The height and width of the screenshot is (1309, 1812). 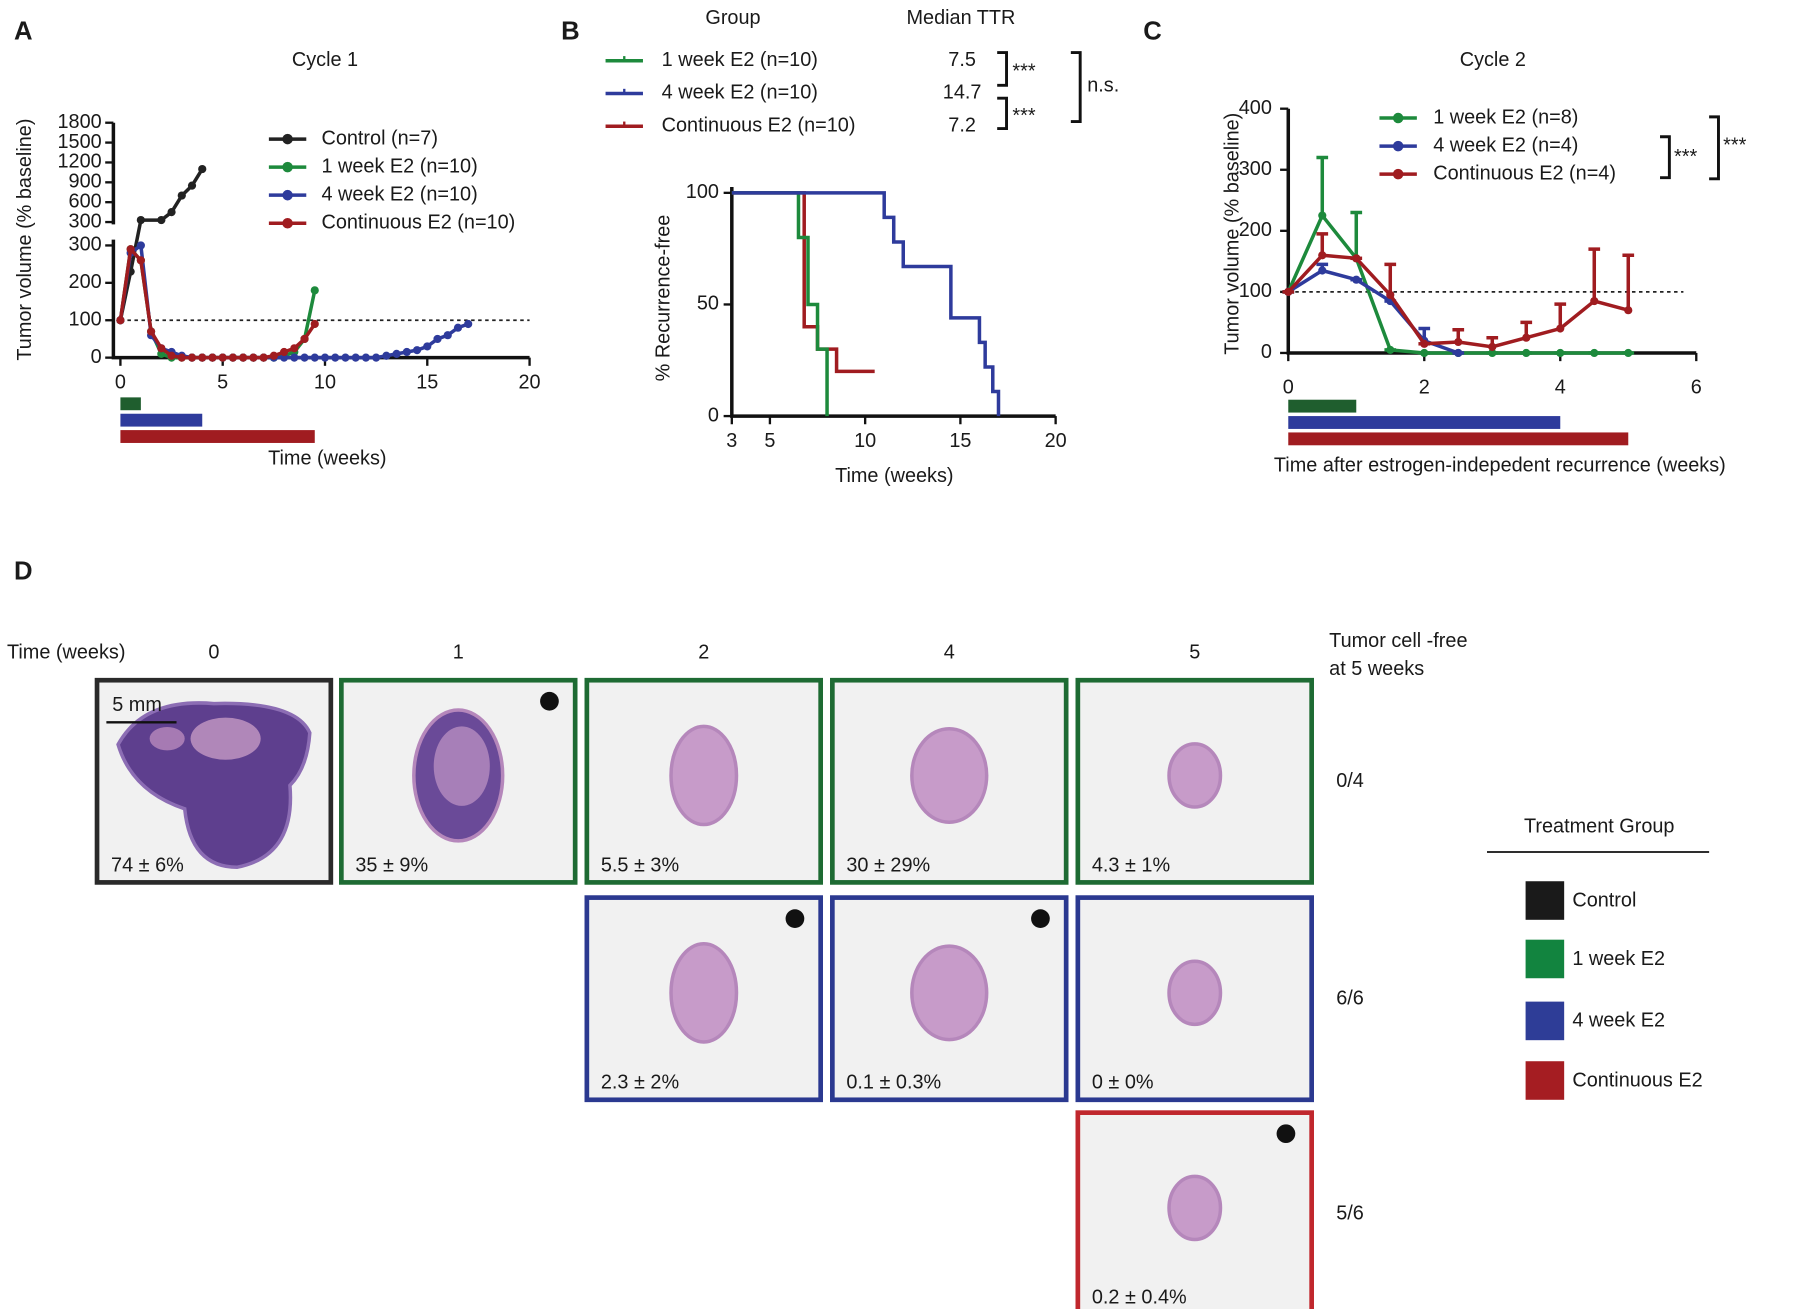 What do you see at coordinates (1599, 827) in the screenshot?
I see `legend-title: Treatment Group` at bounding box center [1599, 827].